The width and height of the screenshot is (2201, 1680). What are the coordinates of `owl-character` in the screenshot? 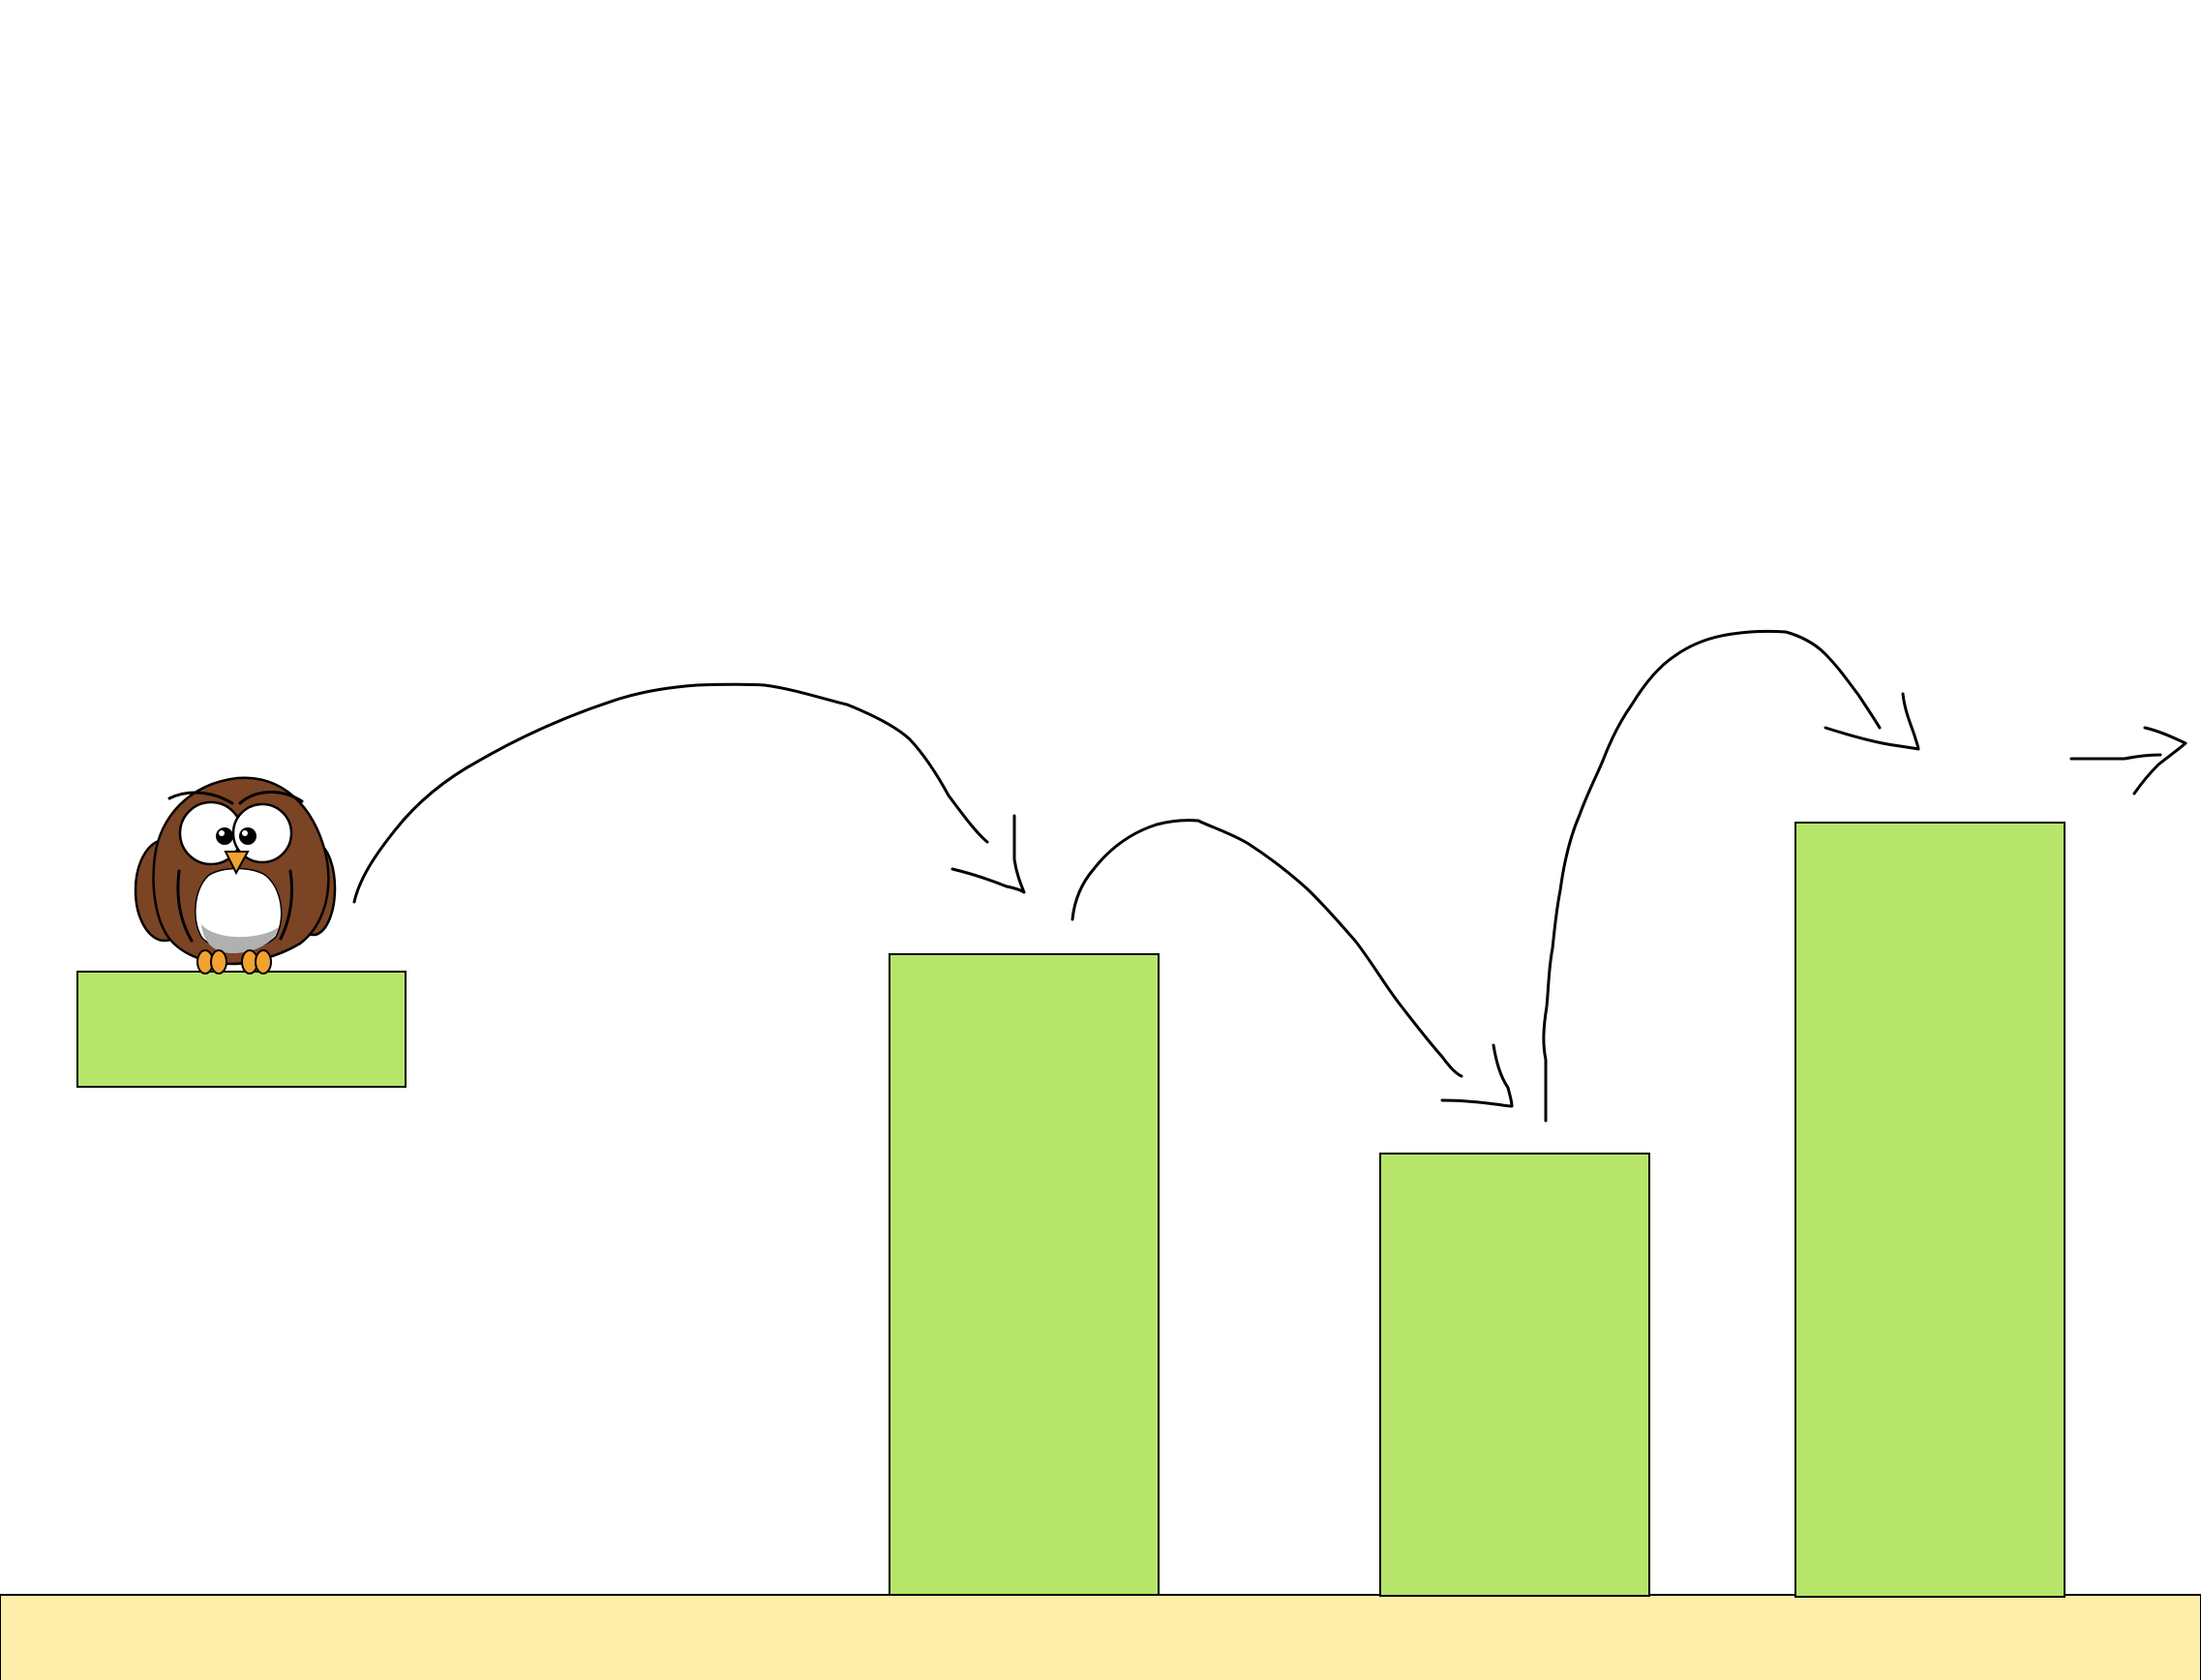 It's located at (235, 876).